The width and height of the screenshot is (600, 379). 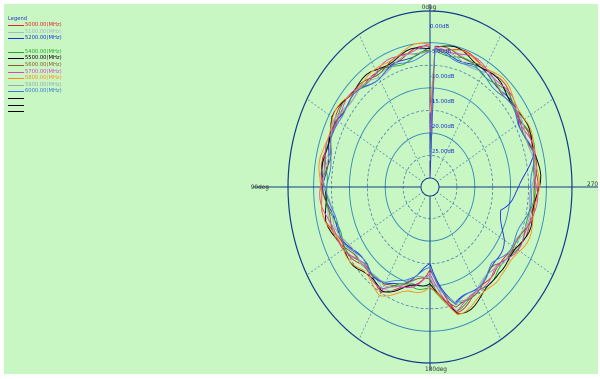 What do you see at coordinates (43, 78) in the screenshot?
I see `legend-label: 5800.00(MHz)` at bounding box center [43, 78].